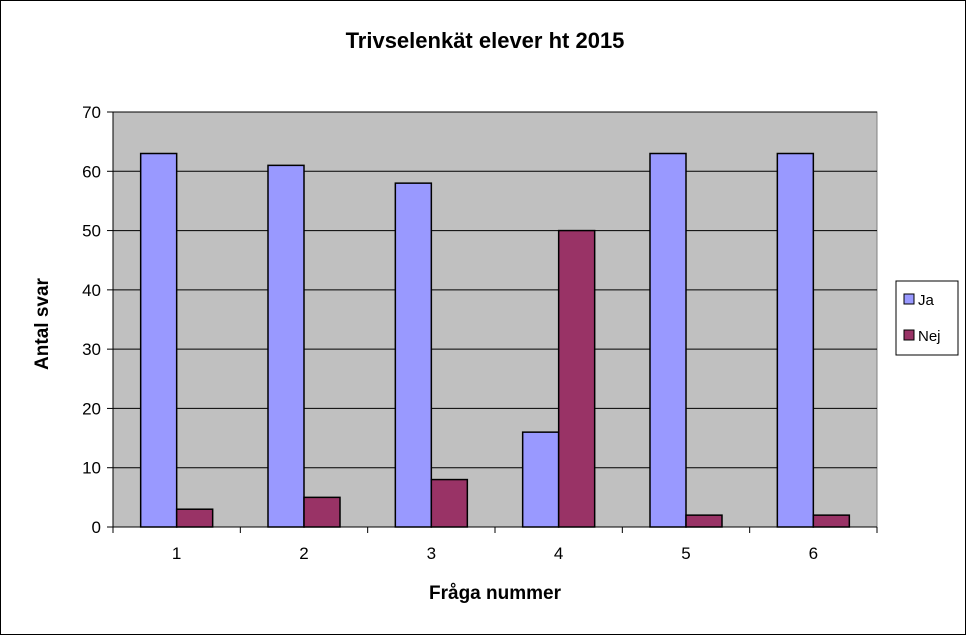 This screenshot has height=639, width=966. What do you see at coordinates (558, 553) in the screenshot?
I see `x-tick-label: 4` at bounding box center [558, 553].